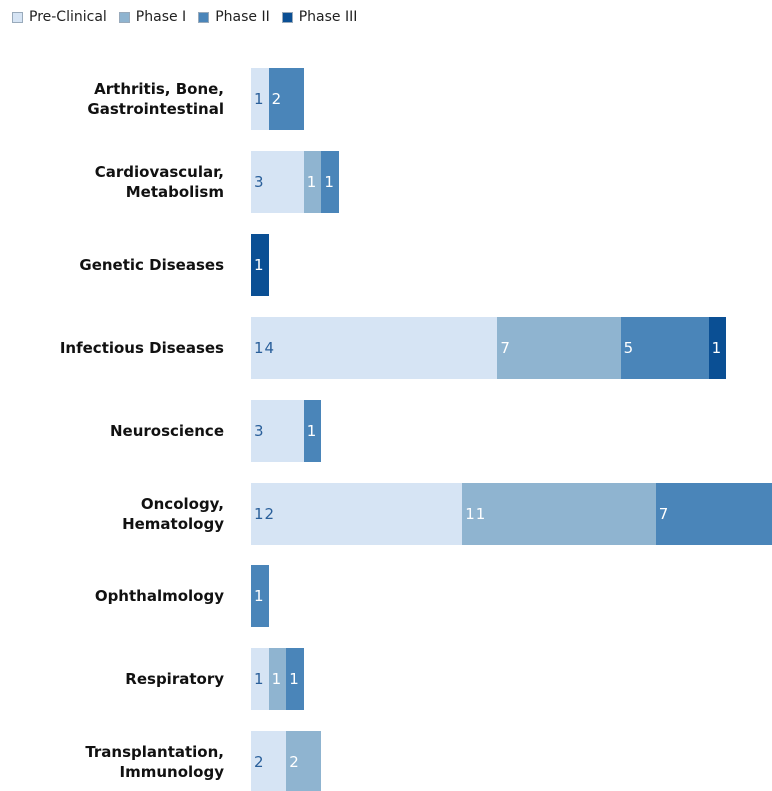 This screenshot has height=791, width=772. Describe the element at coordinates (161, 17) in the screenshot. I see `legend-label: Phase I` at that location.